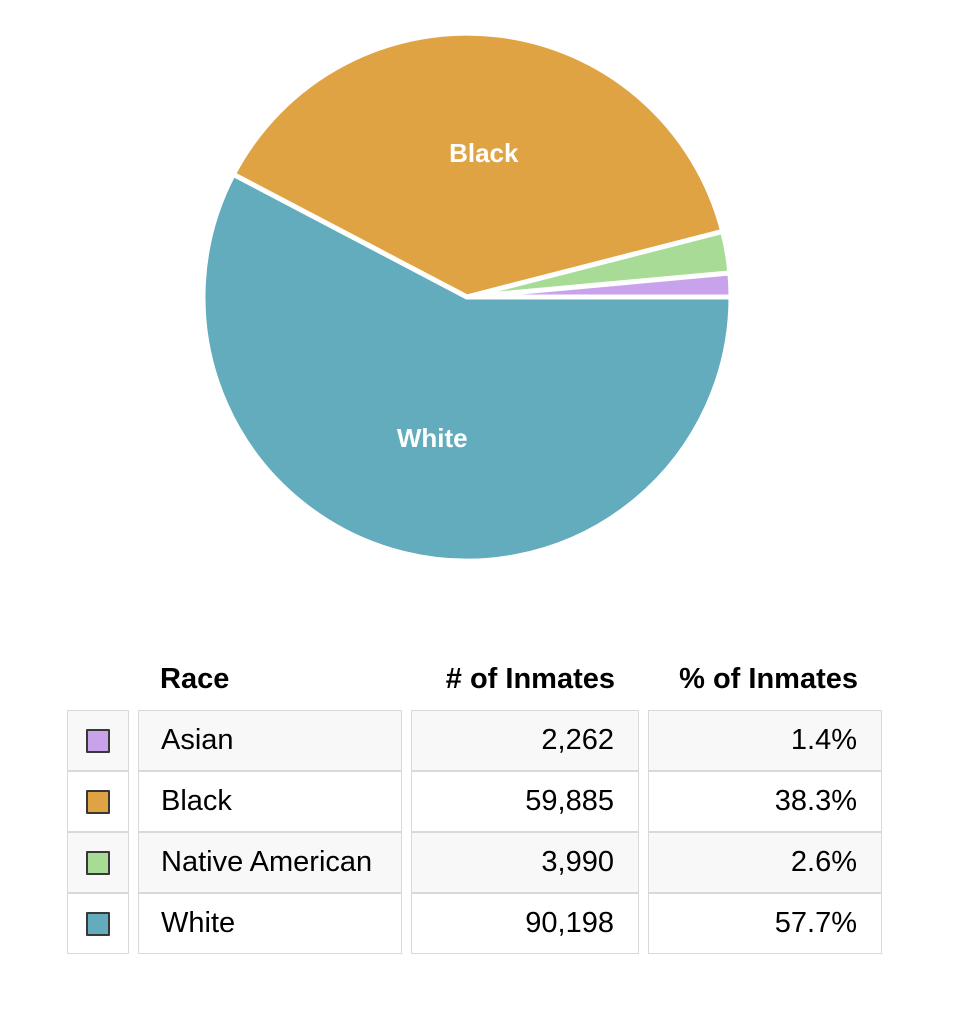 This screenshot has width=968, height=1016. I want to click on inmate-pct: 57.7%, so click(765, 923).